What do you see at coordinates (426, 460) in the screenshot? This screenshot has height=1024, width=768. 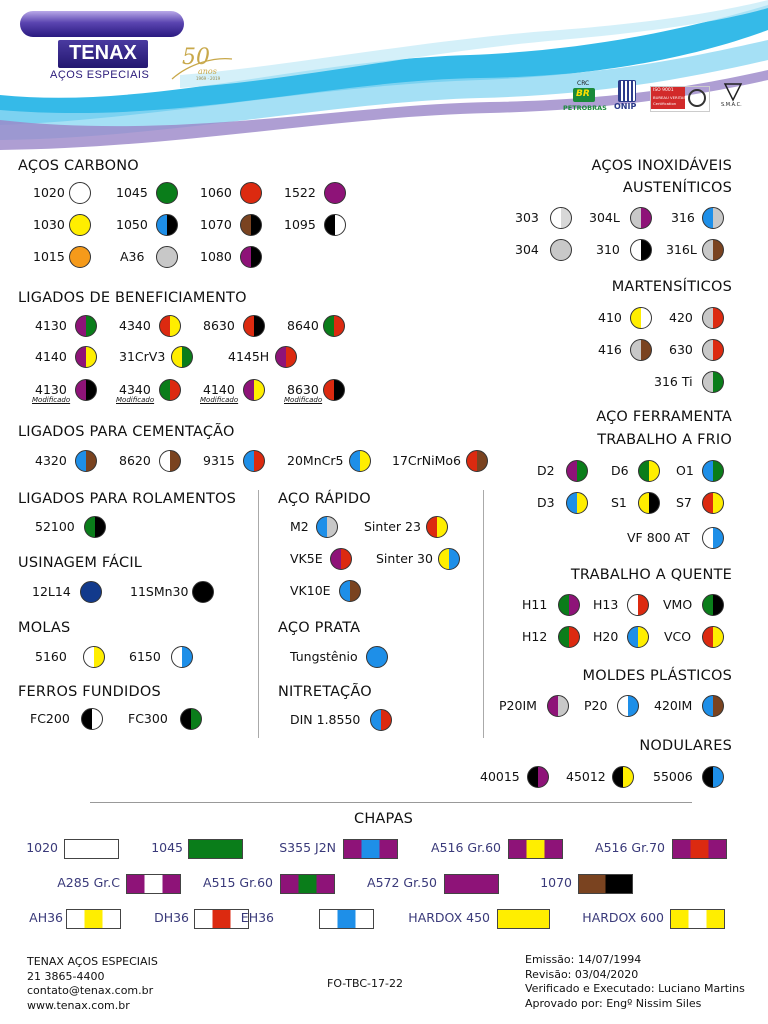 I see `cementacao-label-4: 17CrNiMo6` at bounding box center [426, 460].